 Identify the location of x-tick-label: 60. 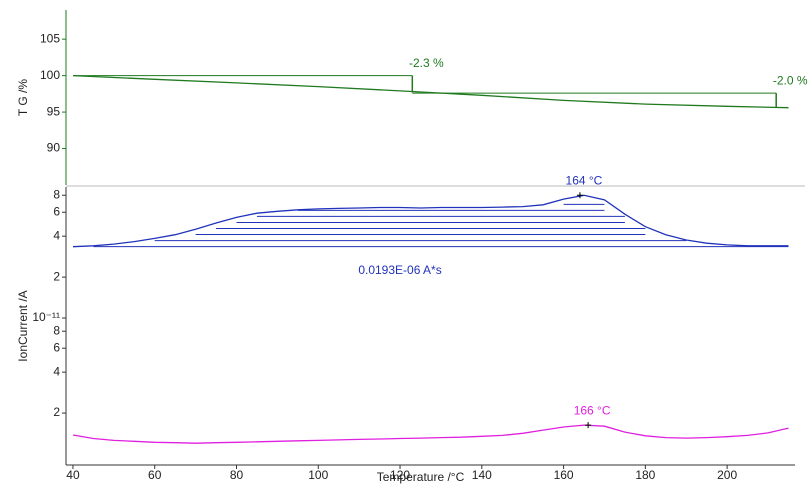
(155, 475).